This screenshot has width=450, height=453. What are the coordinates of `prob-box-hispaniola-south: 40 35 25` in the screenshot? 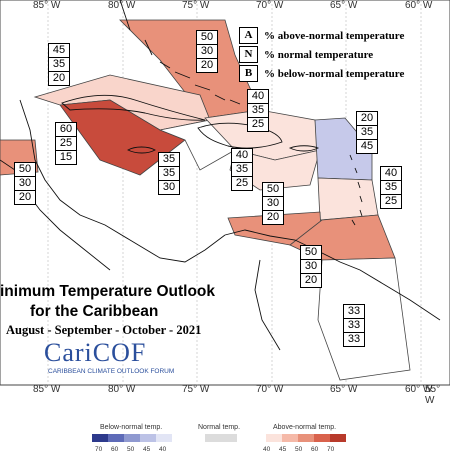 It's located at (242, 169).